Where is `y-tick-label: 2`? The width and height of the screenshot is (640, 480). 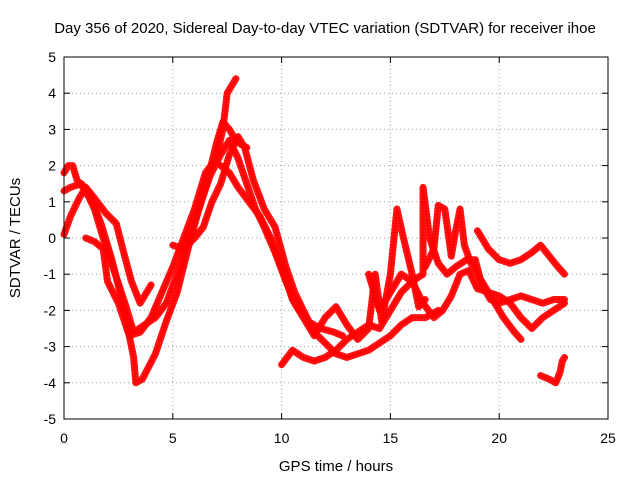
y-tick-label: 2 is located at coordinates (52, 166).